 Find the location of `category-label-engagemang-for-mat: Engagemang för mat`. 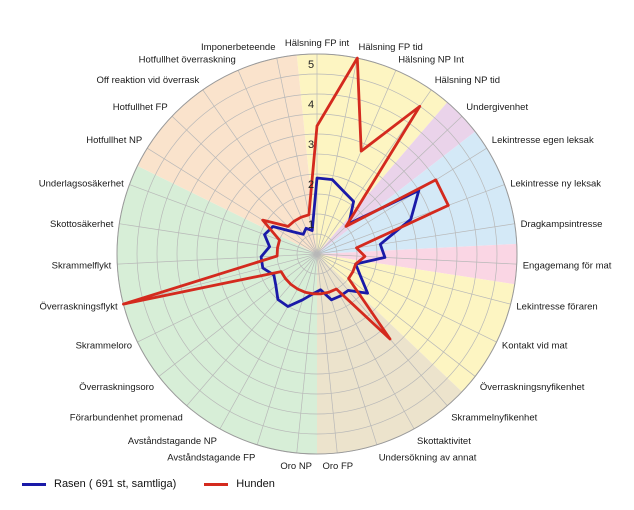

category-label-engagemang-for-mat: Engagemang för mat is located at coordinates (567, 265).